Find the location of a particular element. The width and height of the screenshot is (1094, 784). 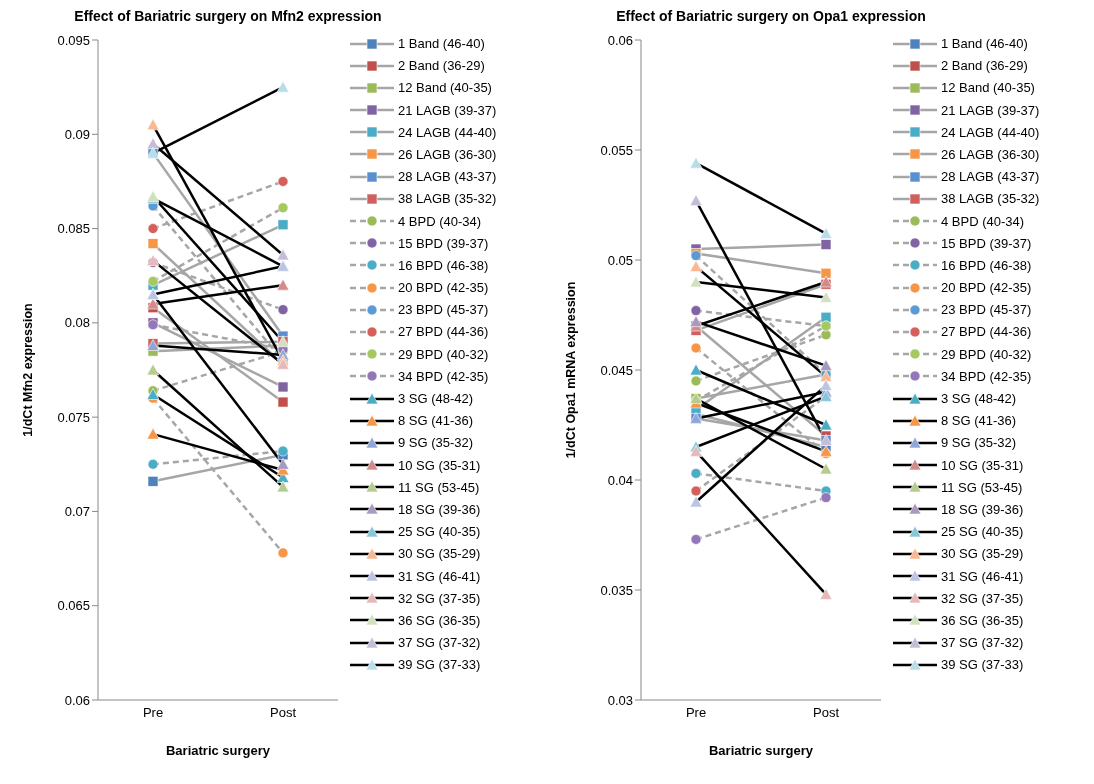

y-tick-label: 0.04 is located at coordinates (620, 480).